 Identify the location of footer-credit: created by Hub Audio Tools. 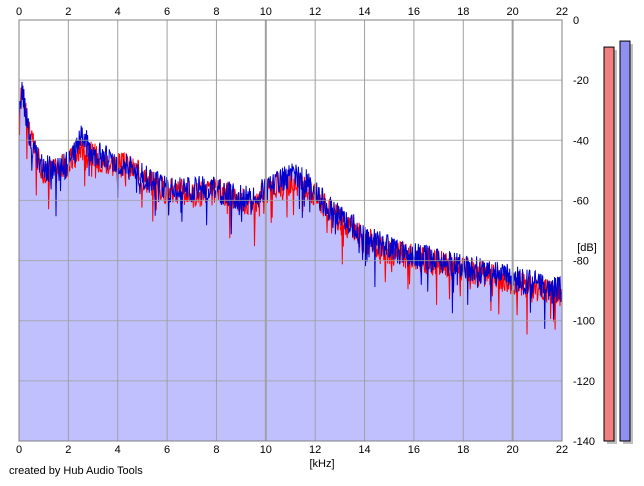
(76, 471).